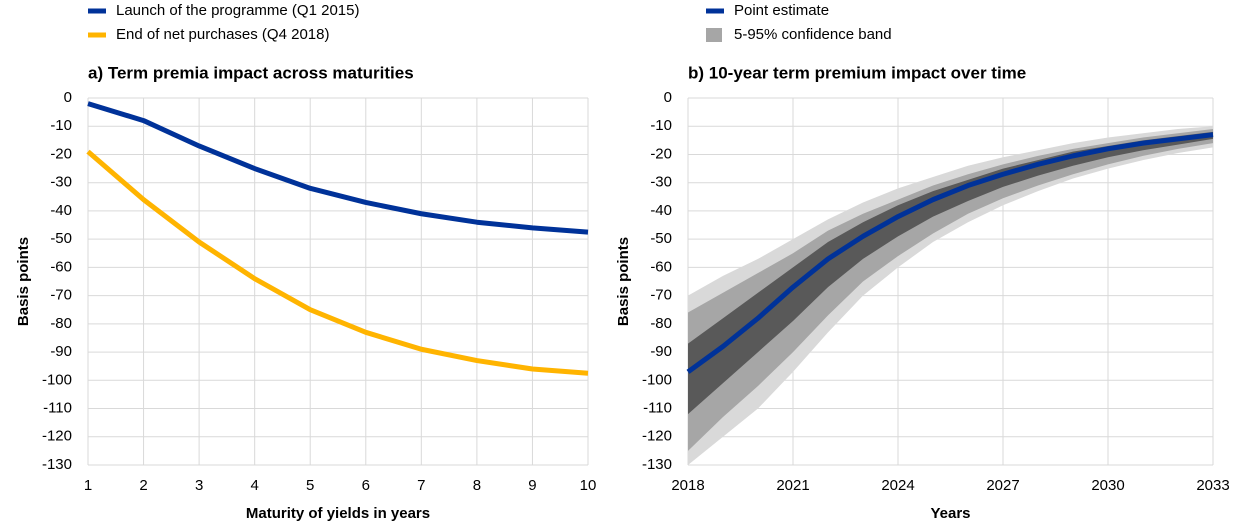 The height and width of the screenshot is (529, 1240). I want to click on chart-title: a) Term premia impact across maturities, so click(251, 72).